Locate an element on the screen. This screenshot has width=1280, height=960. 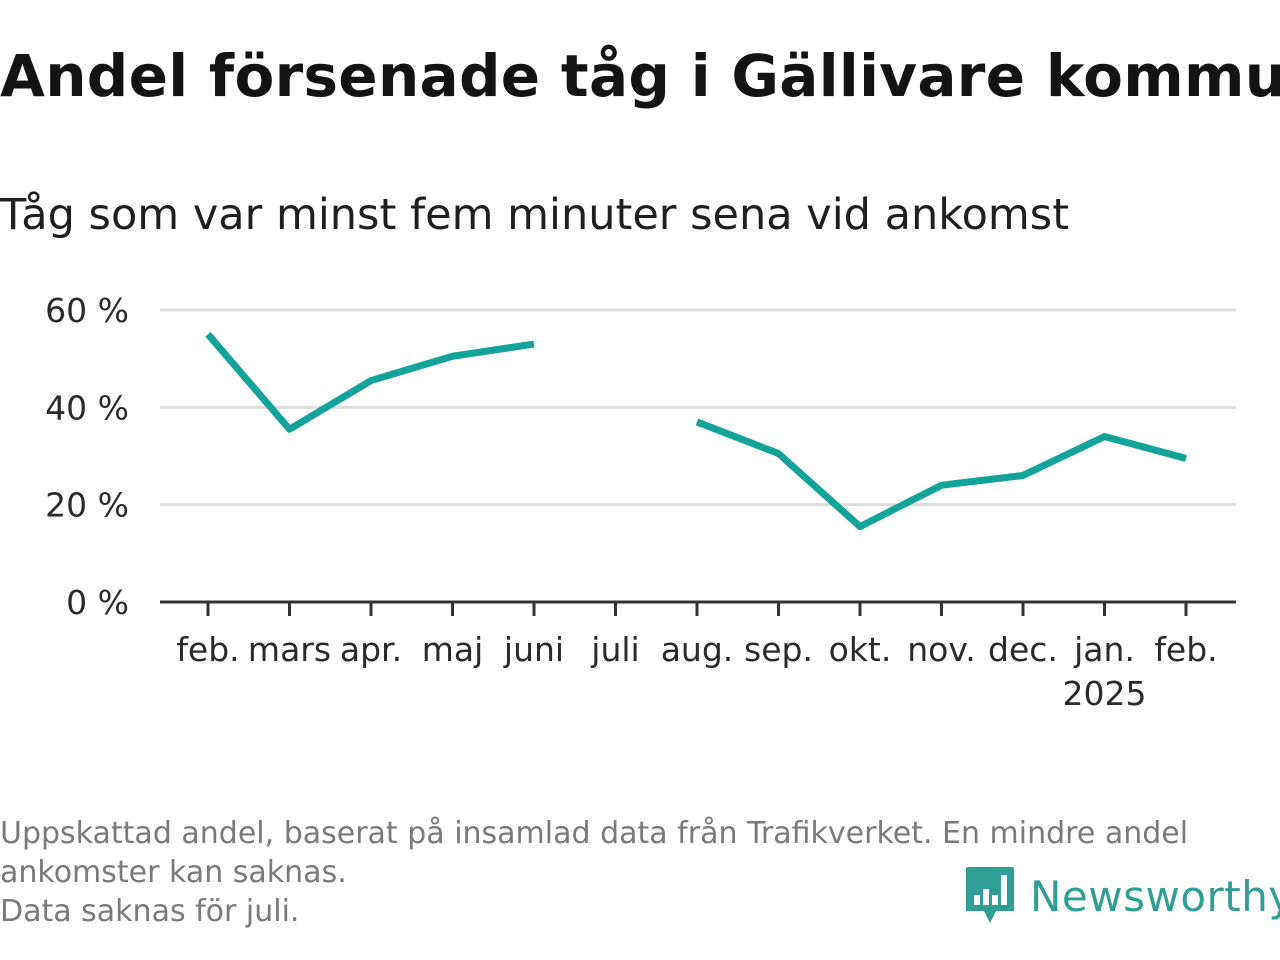
x-tick-label: apr. is located at coordinates (371, 649).